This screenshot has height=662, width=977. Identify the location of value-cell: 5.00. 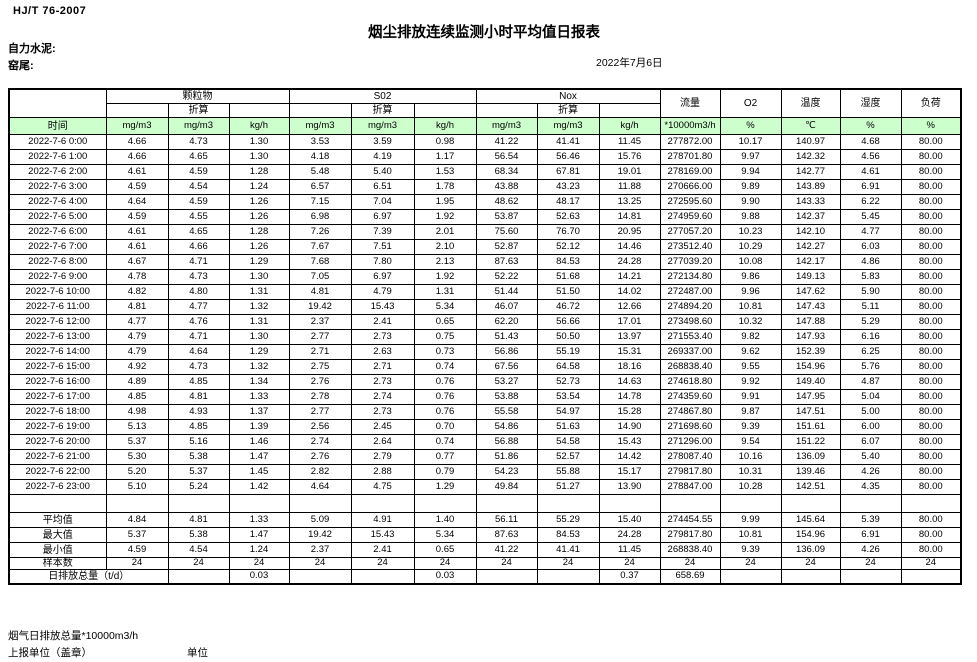
(870, 412).